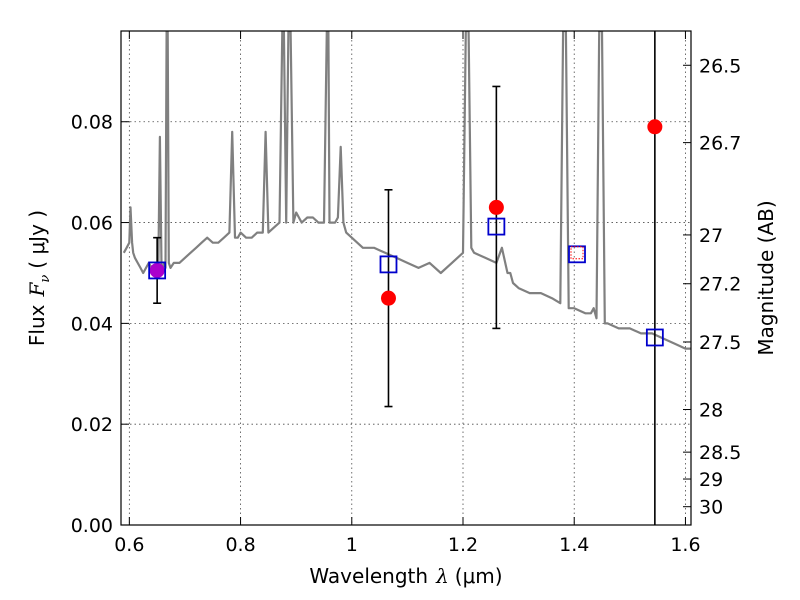 Image resolution: width=800 pixels, height=600 pixels. What do you see at coordinates (685, 545) in the screenshot?
I see `x-tick-label: 1.6` at bounding box center [685, 545].